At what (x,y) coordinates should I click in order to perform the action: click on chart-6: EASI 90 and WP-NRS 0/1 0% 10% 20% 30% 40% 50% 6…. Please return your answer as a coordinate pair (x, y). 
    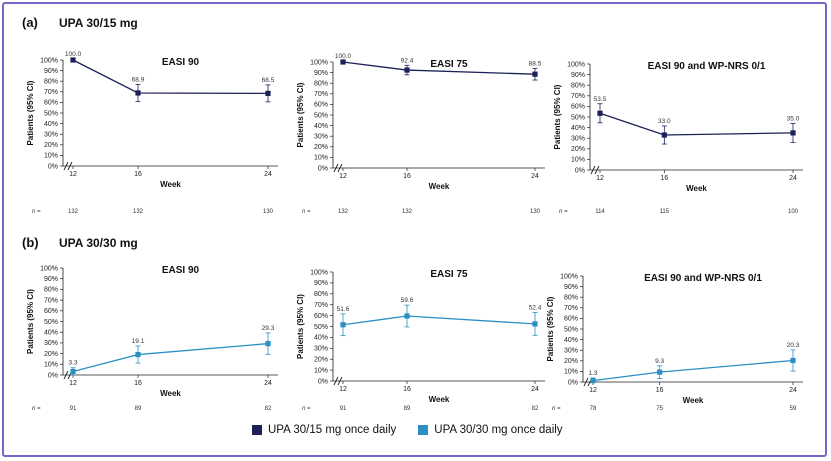
    Looking at the image, I should click on (674, 342).